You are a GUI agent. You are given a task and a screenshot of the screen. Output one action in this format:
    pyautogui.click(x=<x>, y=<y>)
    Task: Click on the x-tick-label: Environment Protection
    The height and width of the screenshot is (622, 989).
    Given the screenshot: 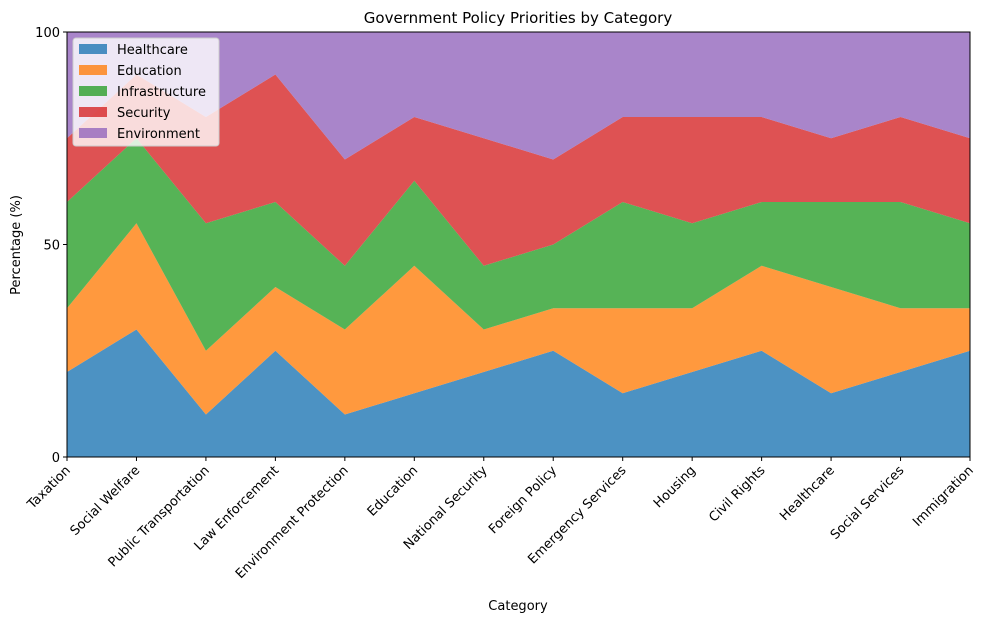 What is the action you would take?
    pyautogui.click(x=292, y=522)
    